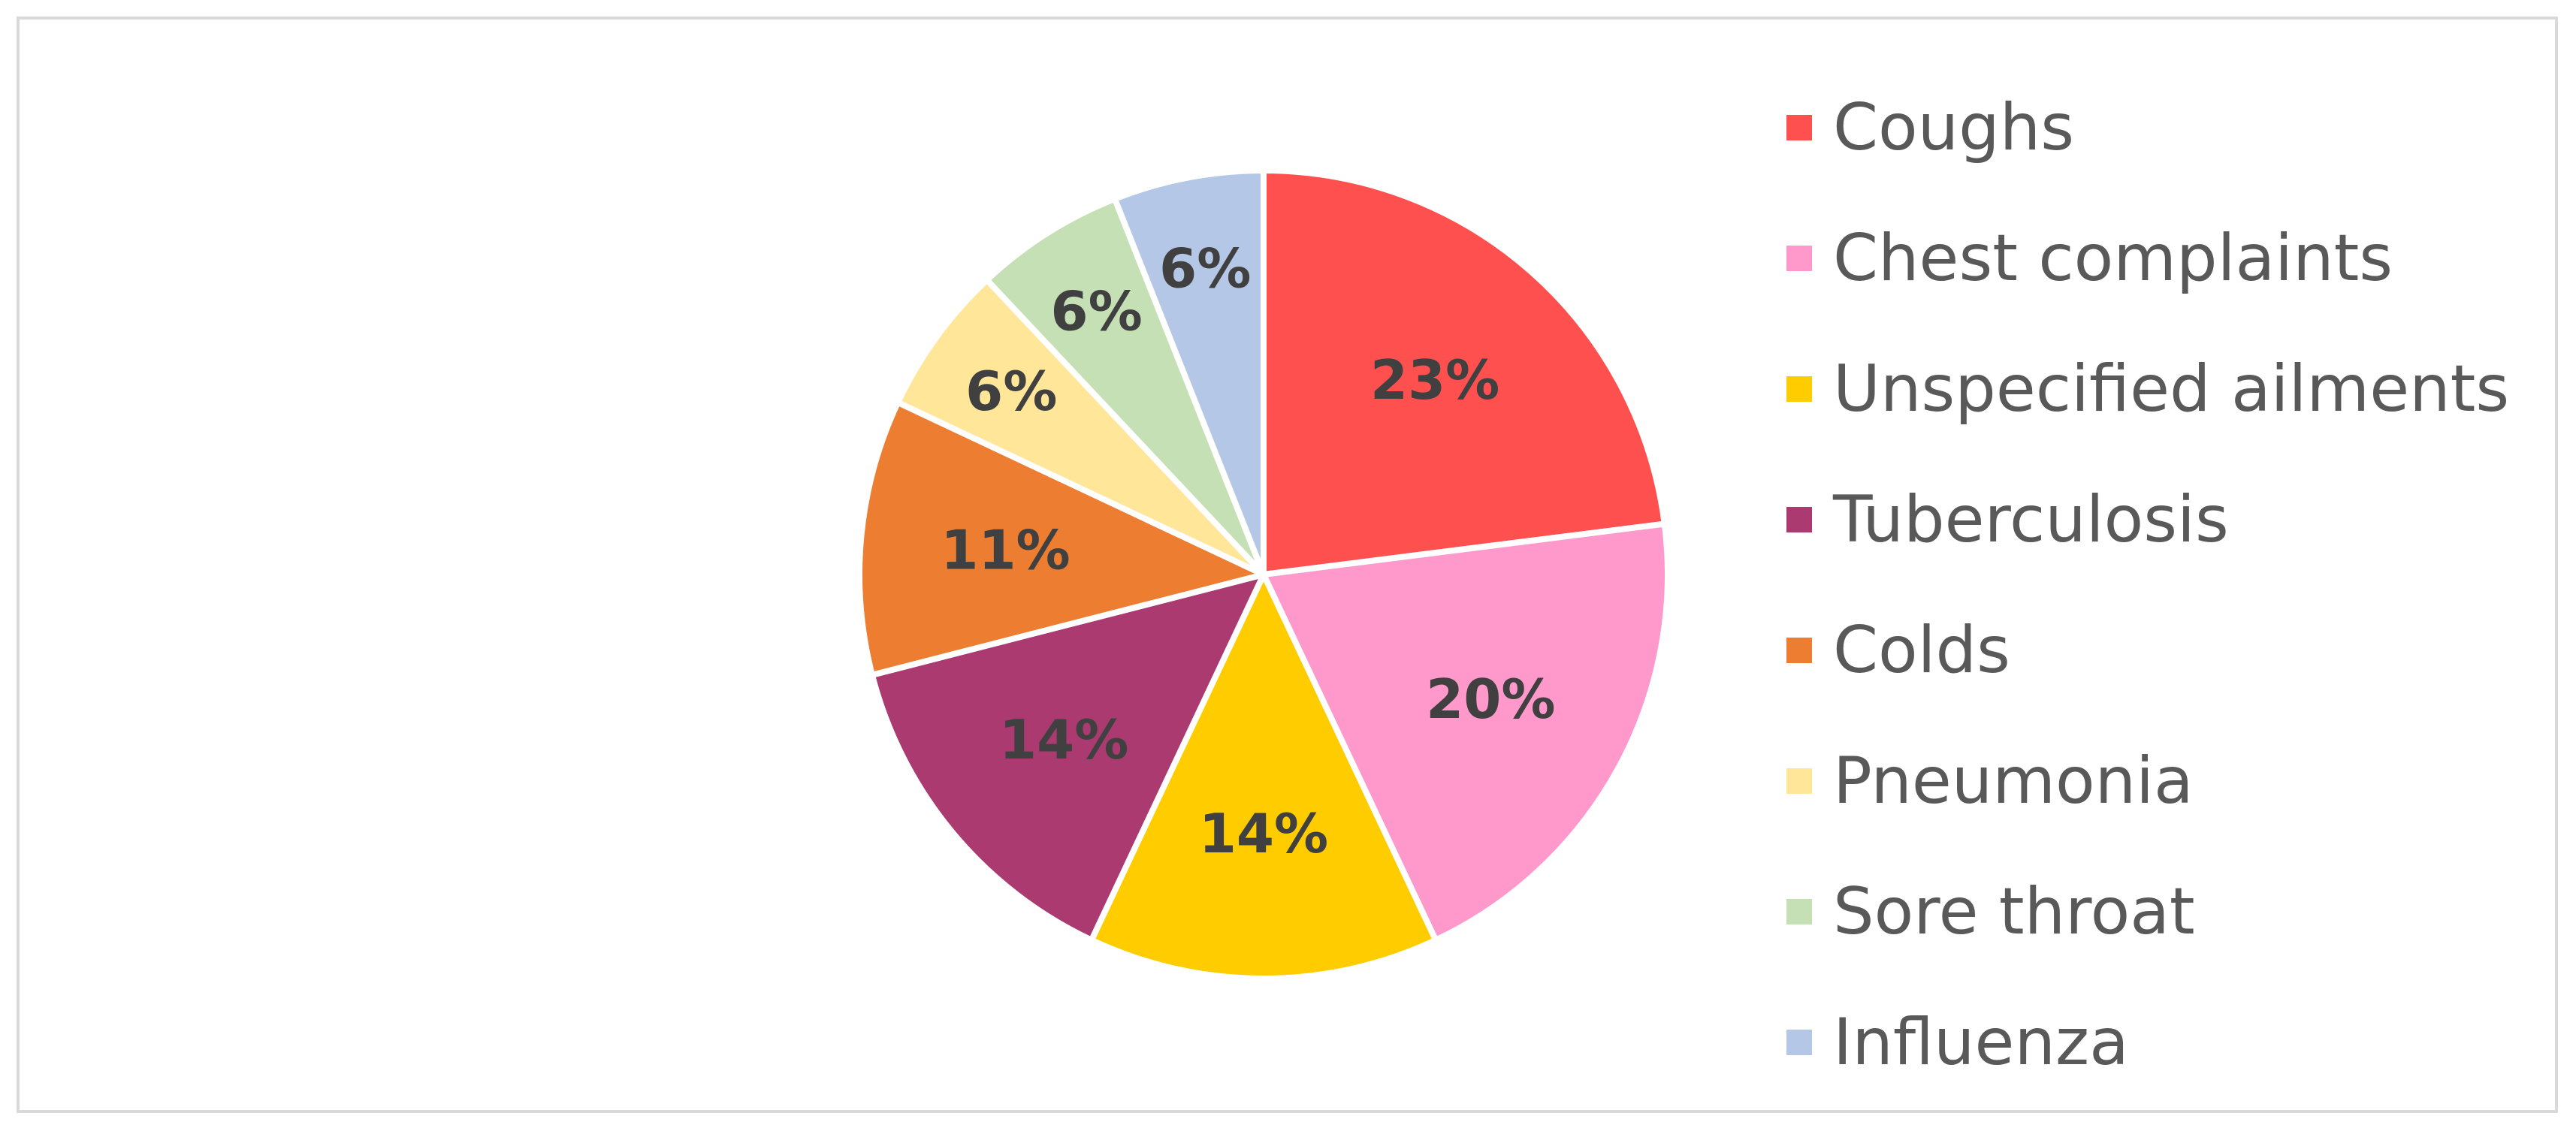  What do you see at coordinates (1921, 650) in the screenshot?
I see `legend-label: Colds` at bounding box center [1921, 650].